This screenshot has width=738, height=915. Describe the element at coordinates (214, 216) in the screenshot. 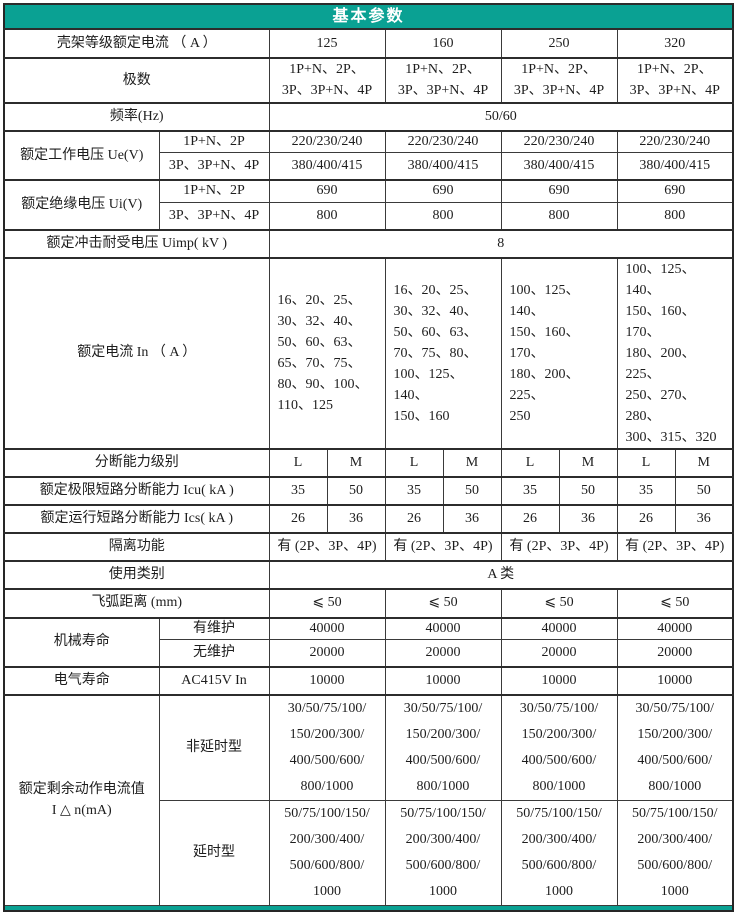

I see `sub-label-insulation-voltage: 3P、3P+N、4P` at that location.